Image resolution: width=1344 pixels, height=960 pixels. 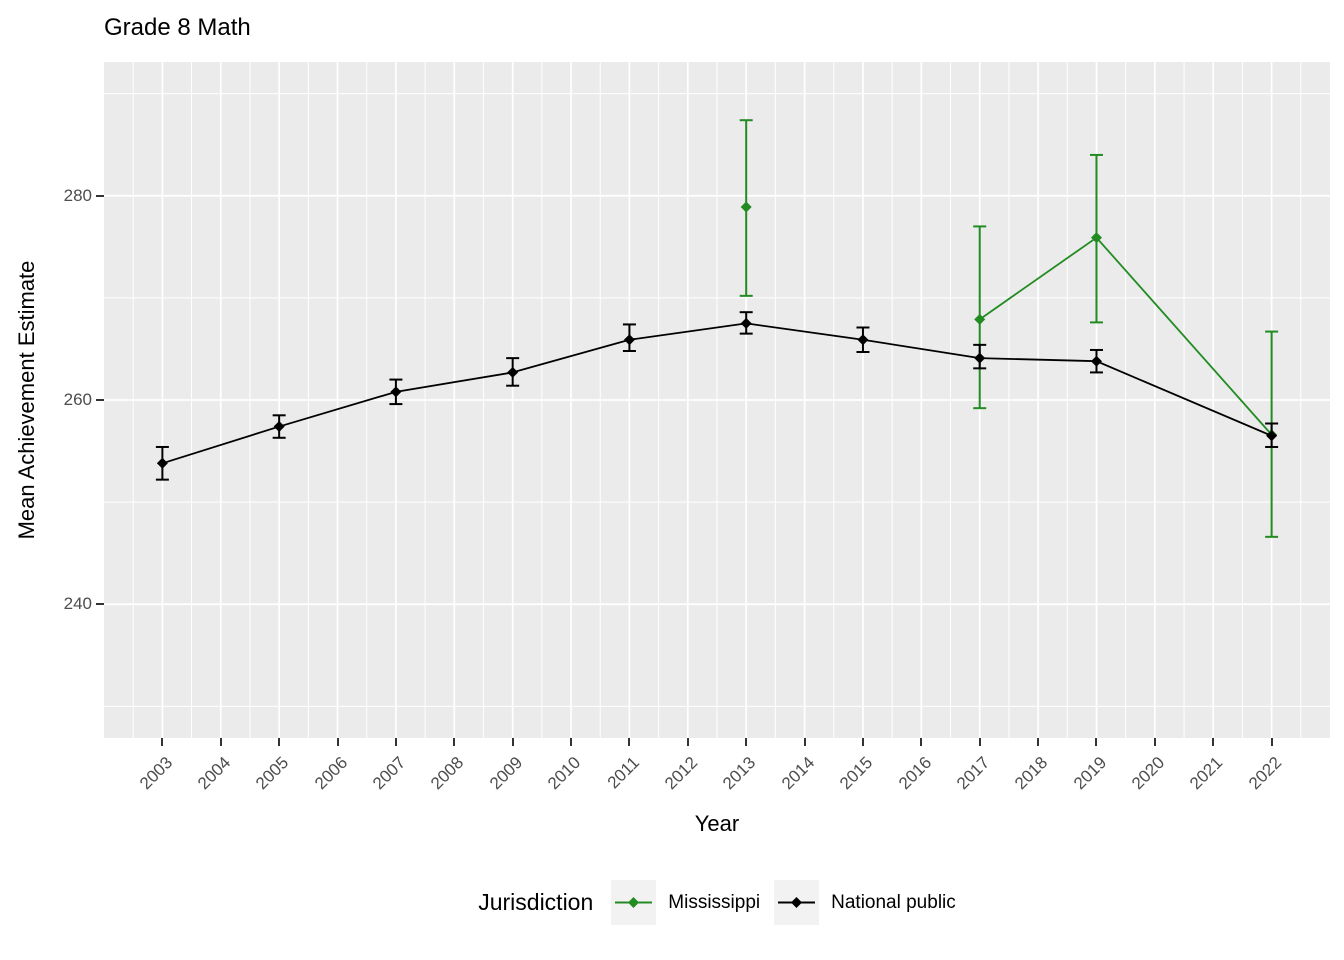 I want to click on legend-entries: Mississippi National public, so click(x=783, y=902).